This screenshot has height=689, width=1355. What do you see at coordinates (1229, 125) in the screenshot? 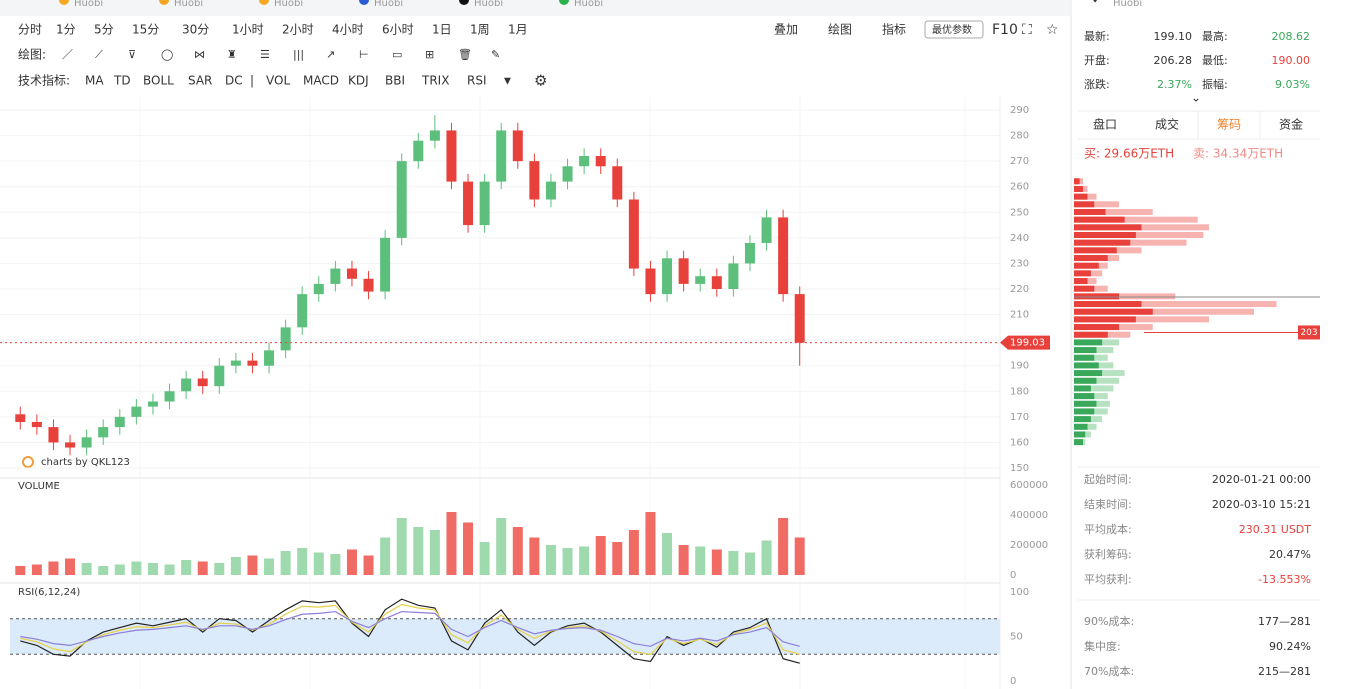
I see `panel-tab: 筹码` at bounding box center [1229, 125].